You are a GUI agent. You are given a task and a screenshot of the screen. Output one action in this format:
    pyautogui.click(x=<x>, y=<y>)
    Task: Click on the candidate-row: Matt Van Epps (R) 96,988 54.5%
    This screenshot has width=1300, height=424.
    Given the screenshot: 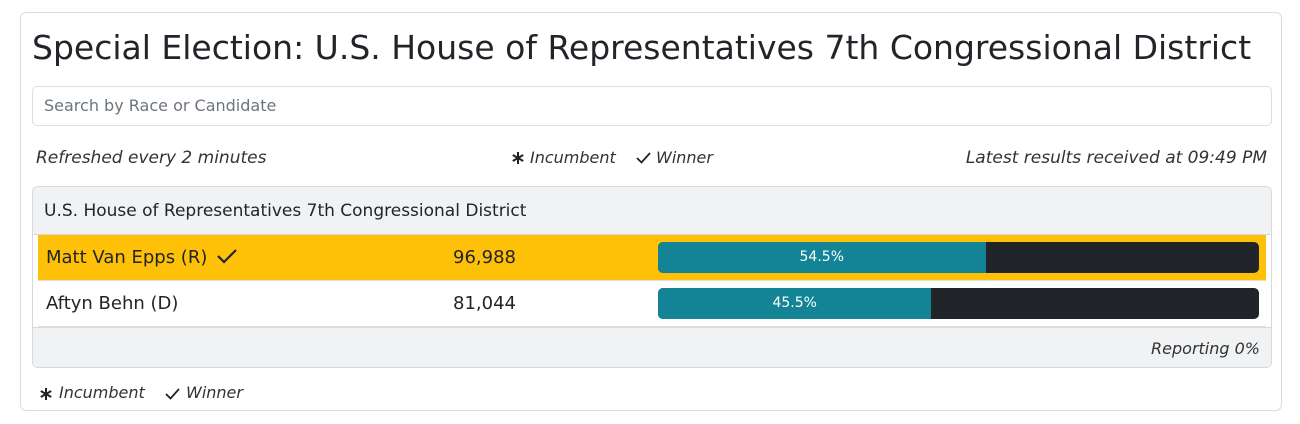 What is the action you would take?
    pyautogui.click(x=652, y=258)
    